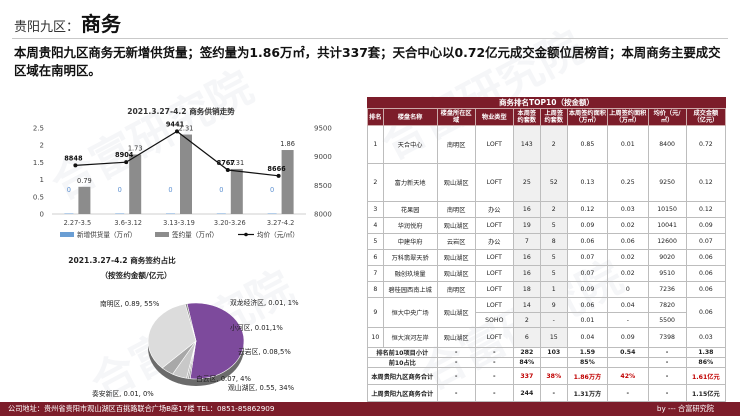  I want to click on table-cell: 25, so click(526, 182).